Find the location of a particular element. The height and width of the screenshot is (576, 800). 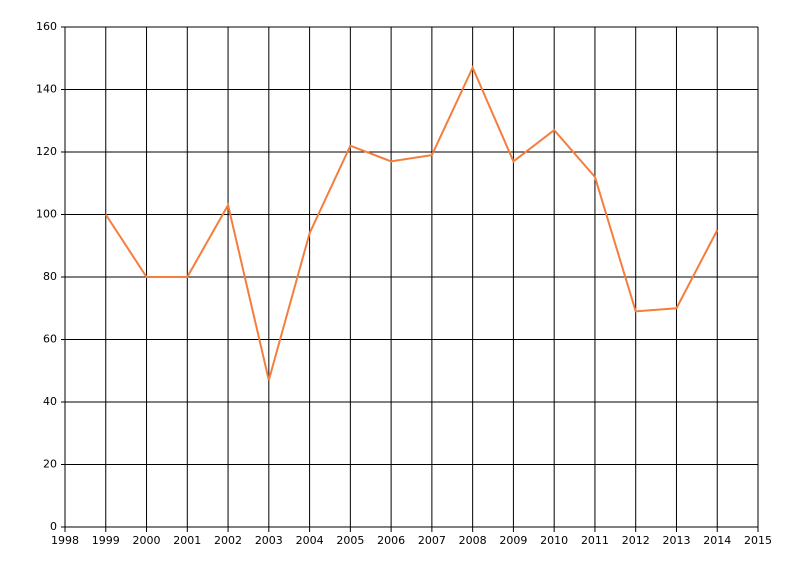

x-tick-label: 2002 is located at coordinates (228, 540).